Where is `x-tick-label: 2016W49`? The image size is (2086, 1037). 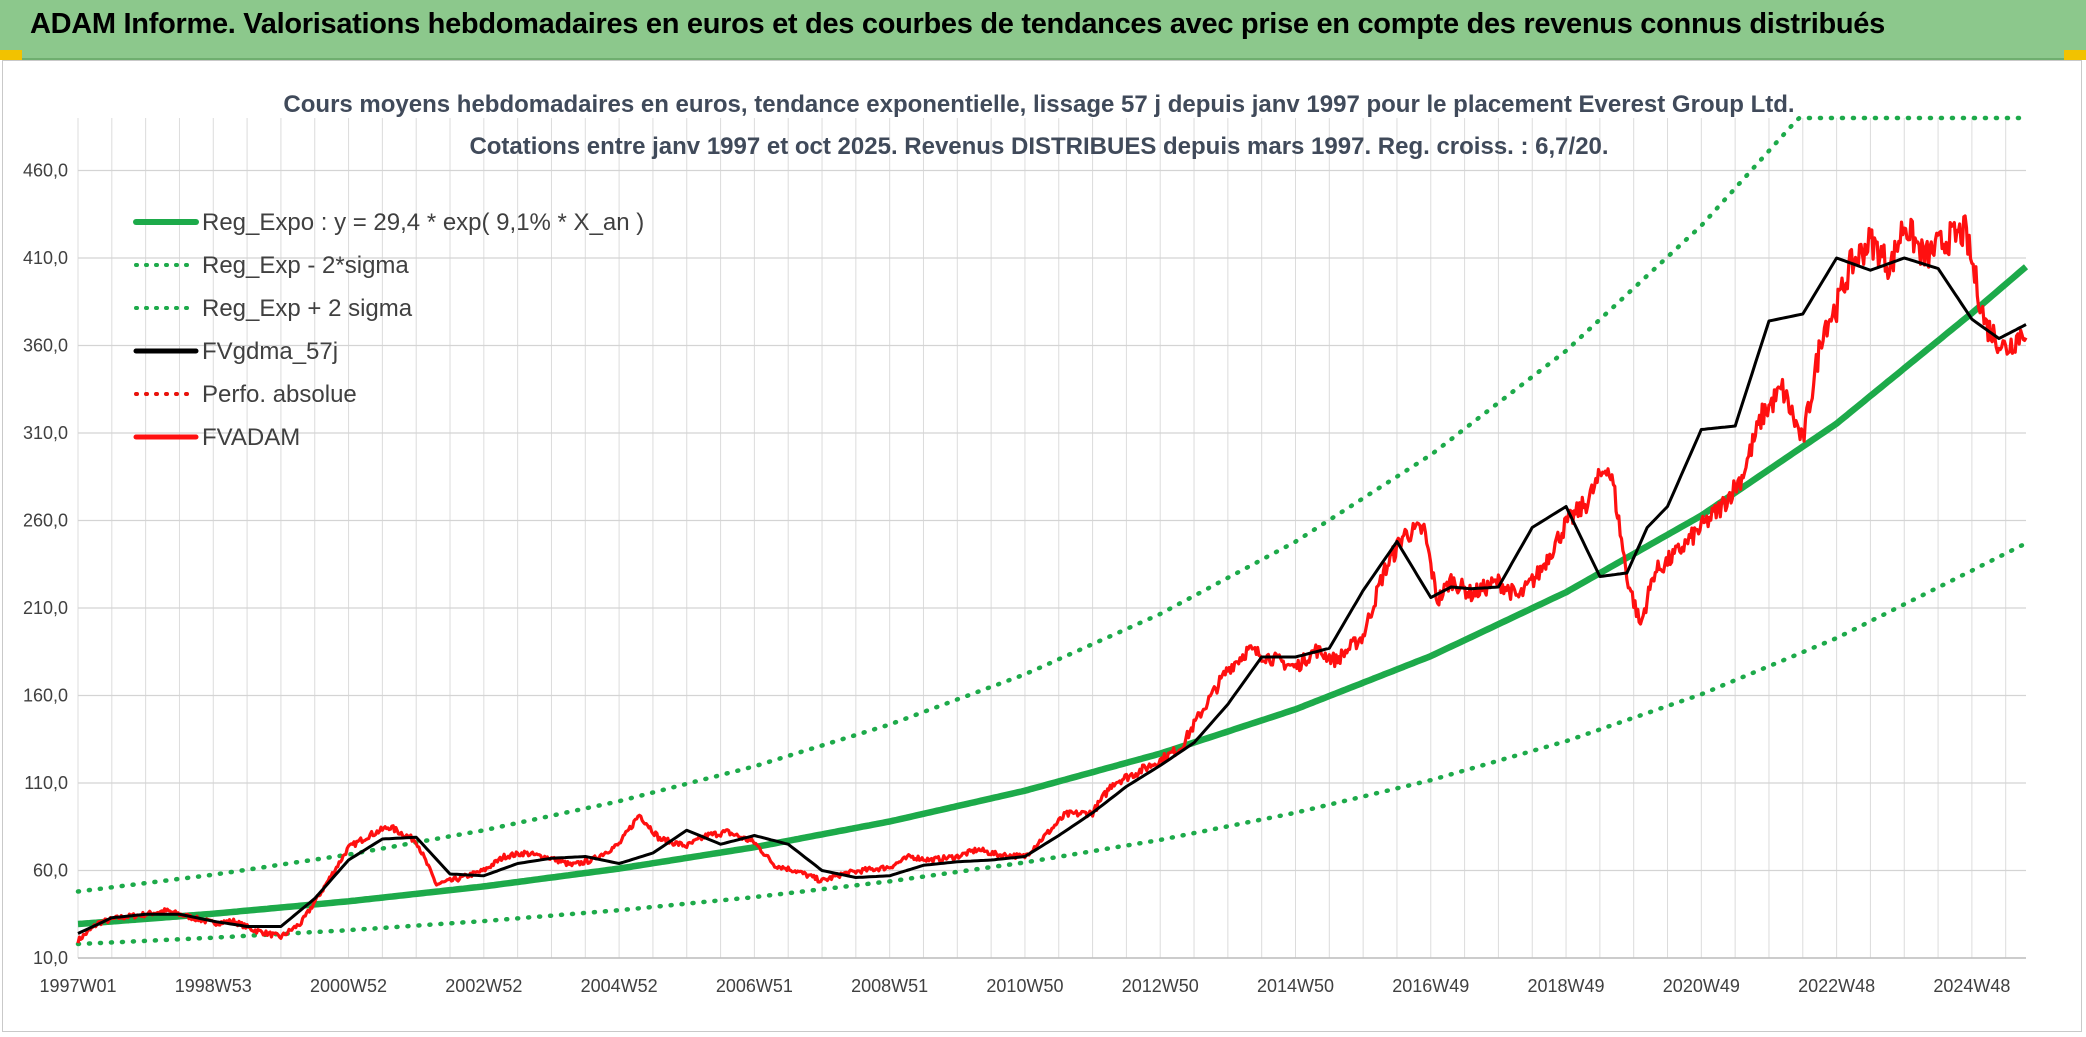 x-tick-label: 2016W49 is located at coordinates (1430, 986).